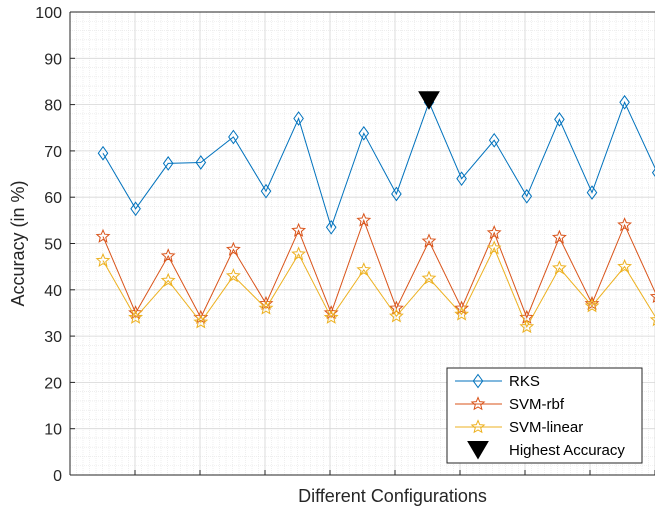 Image resolution: width=655 pixels, height=510 pixels. Describe the element at coordinates (378, 287) in the screenshot. I see `series-line` at that location.